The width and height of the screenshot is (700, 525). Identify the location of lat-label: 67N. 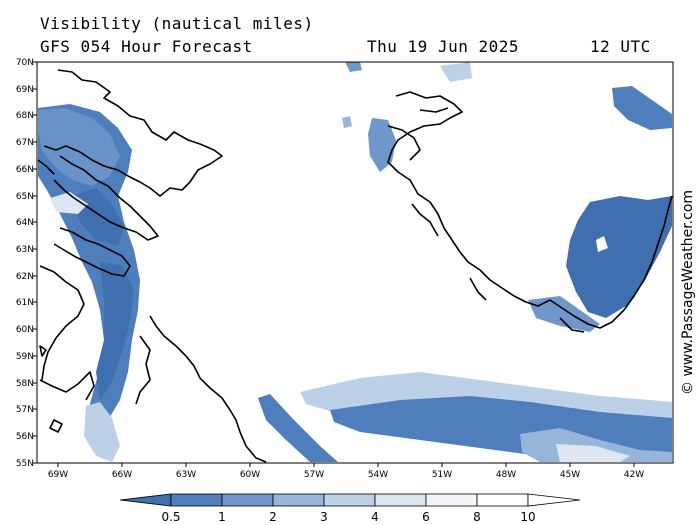
(25, 143).